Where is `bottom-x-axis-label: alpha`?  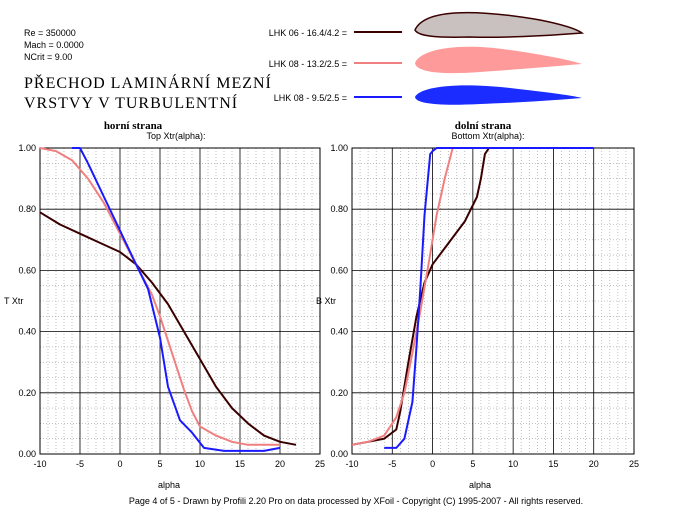
bottom-x-axis-label: alpha is located at coordinates (480, 485).